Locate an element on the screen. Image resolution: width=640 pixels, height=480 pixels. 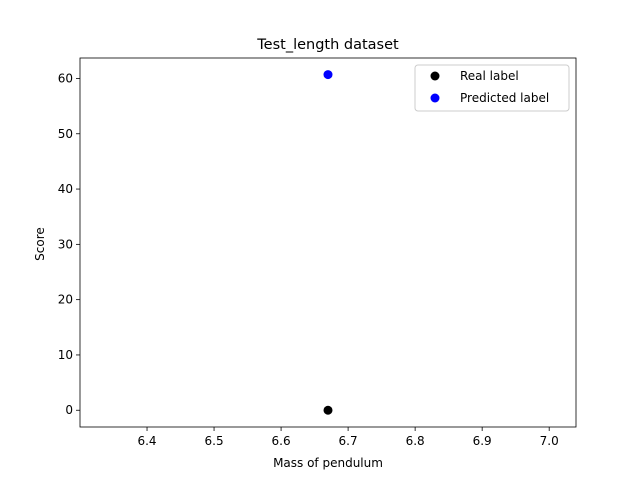
x-tick-label: 6.8 is located at coordinates (415, 441).